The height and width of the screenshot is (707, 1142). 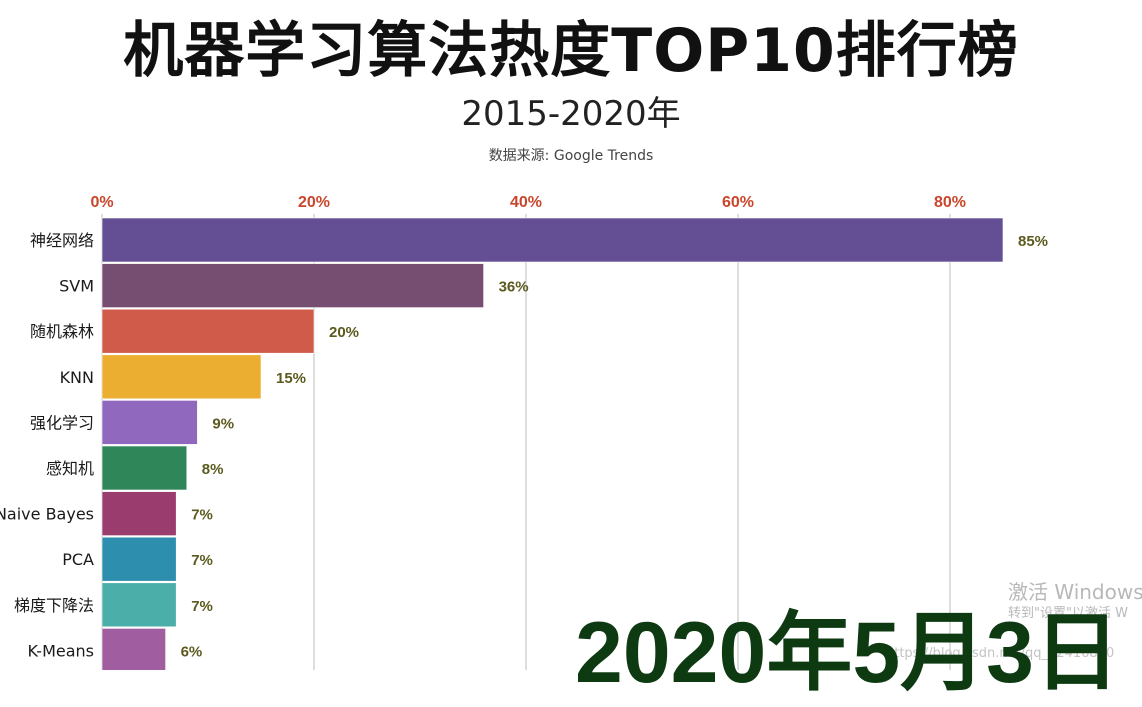 I want to click on x-tick-label: 80%, so click(x=950, y=202).